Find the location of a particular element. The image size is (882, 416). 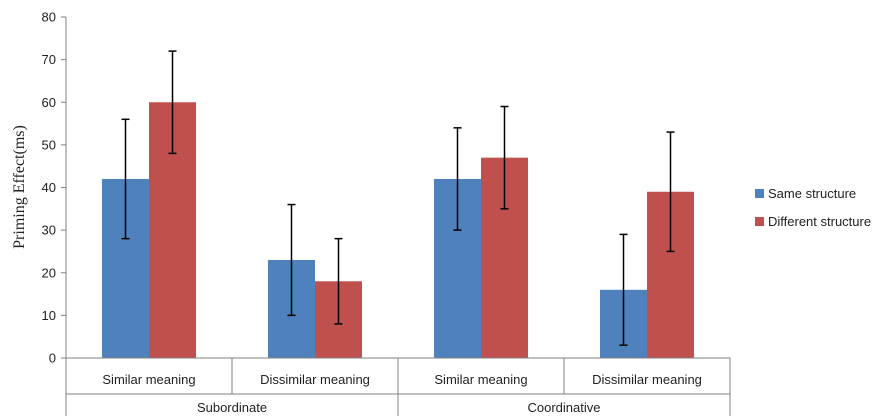

legend-label: Same structure is located at coordinates (812, 193).